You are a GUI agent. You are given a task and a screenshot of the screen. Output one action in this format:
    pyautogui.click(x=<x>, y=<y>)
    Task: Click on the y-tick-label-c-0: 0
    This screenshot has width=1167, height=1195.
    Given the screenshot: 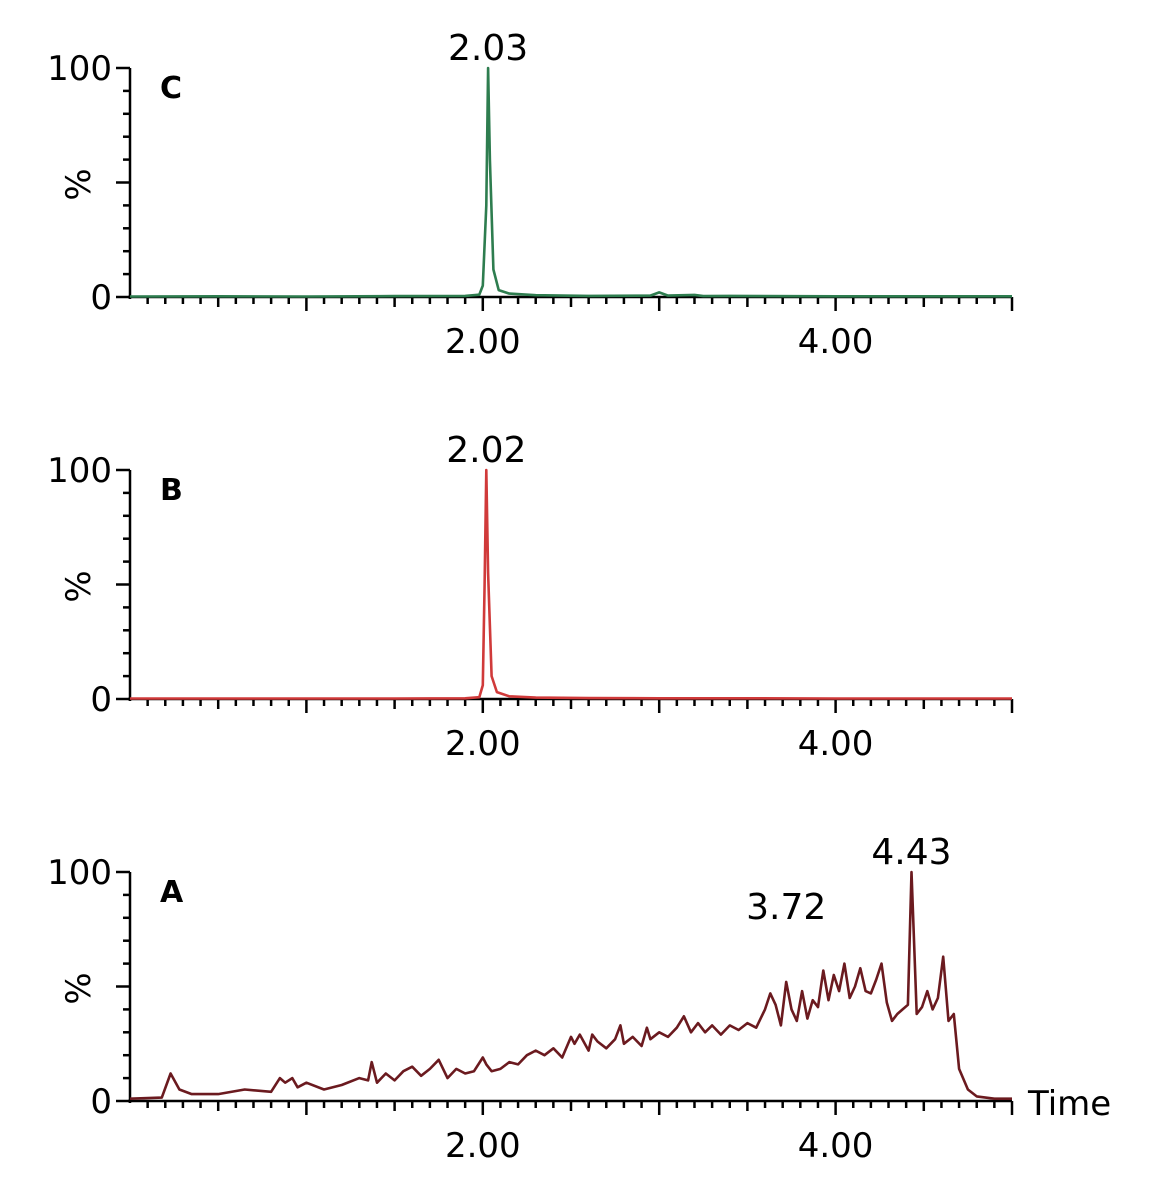 What is the action you would take?
    pyautogui.click(x=101, y=298)
    